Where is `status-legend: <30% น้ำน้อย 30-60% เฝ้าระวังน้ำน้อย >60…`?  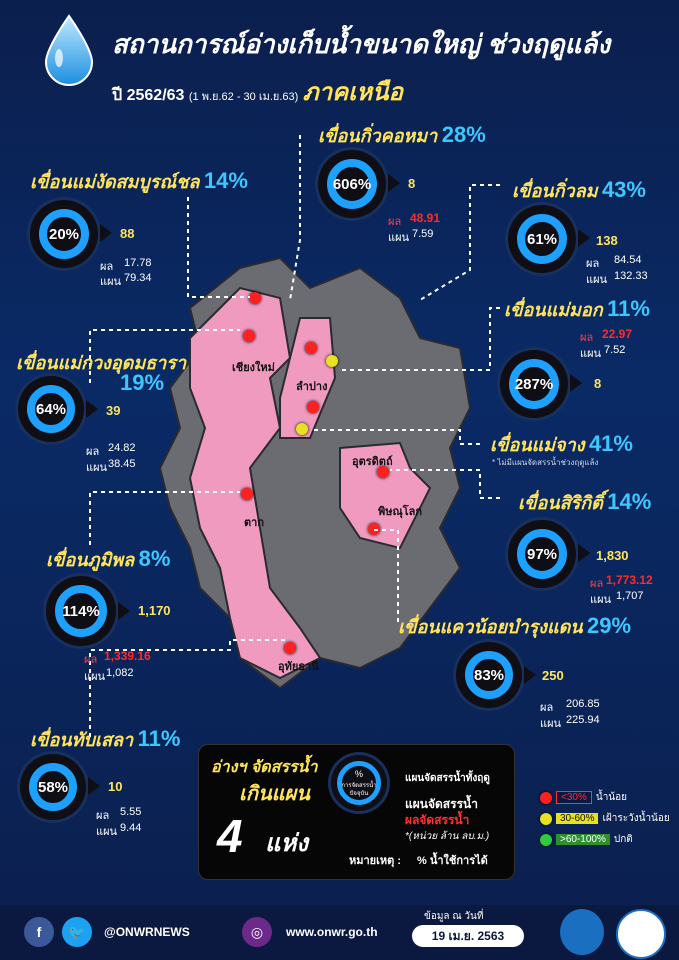 status-legend: <30% น้ำน้อย 30-60% เฝ้าระวังน้ำน้อย >60… is located at coordinates (605, 818).